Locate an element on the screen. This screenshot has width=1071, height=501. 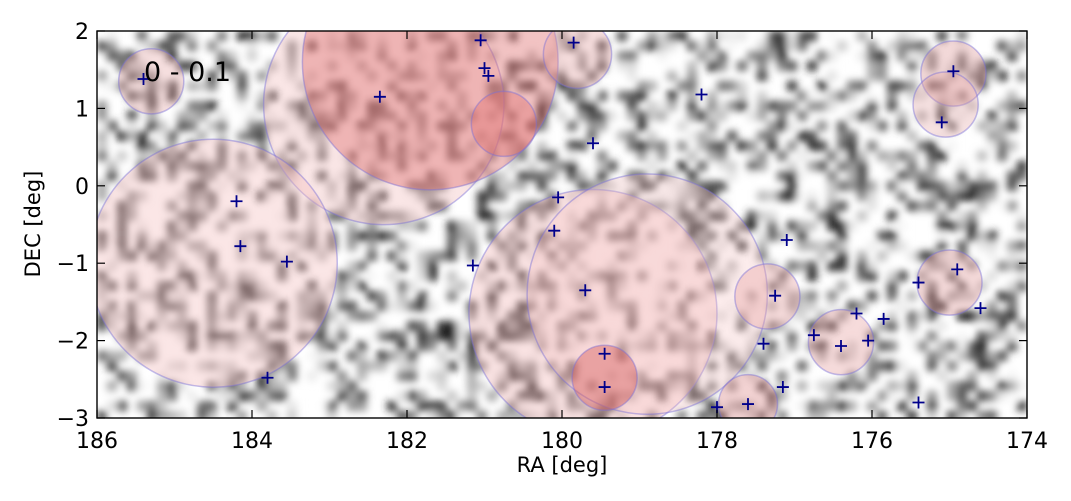
cluster-circle is located at coordinates (504, 124).